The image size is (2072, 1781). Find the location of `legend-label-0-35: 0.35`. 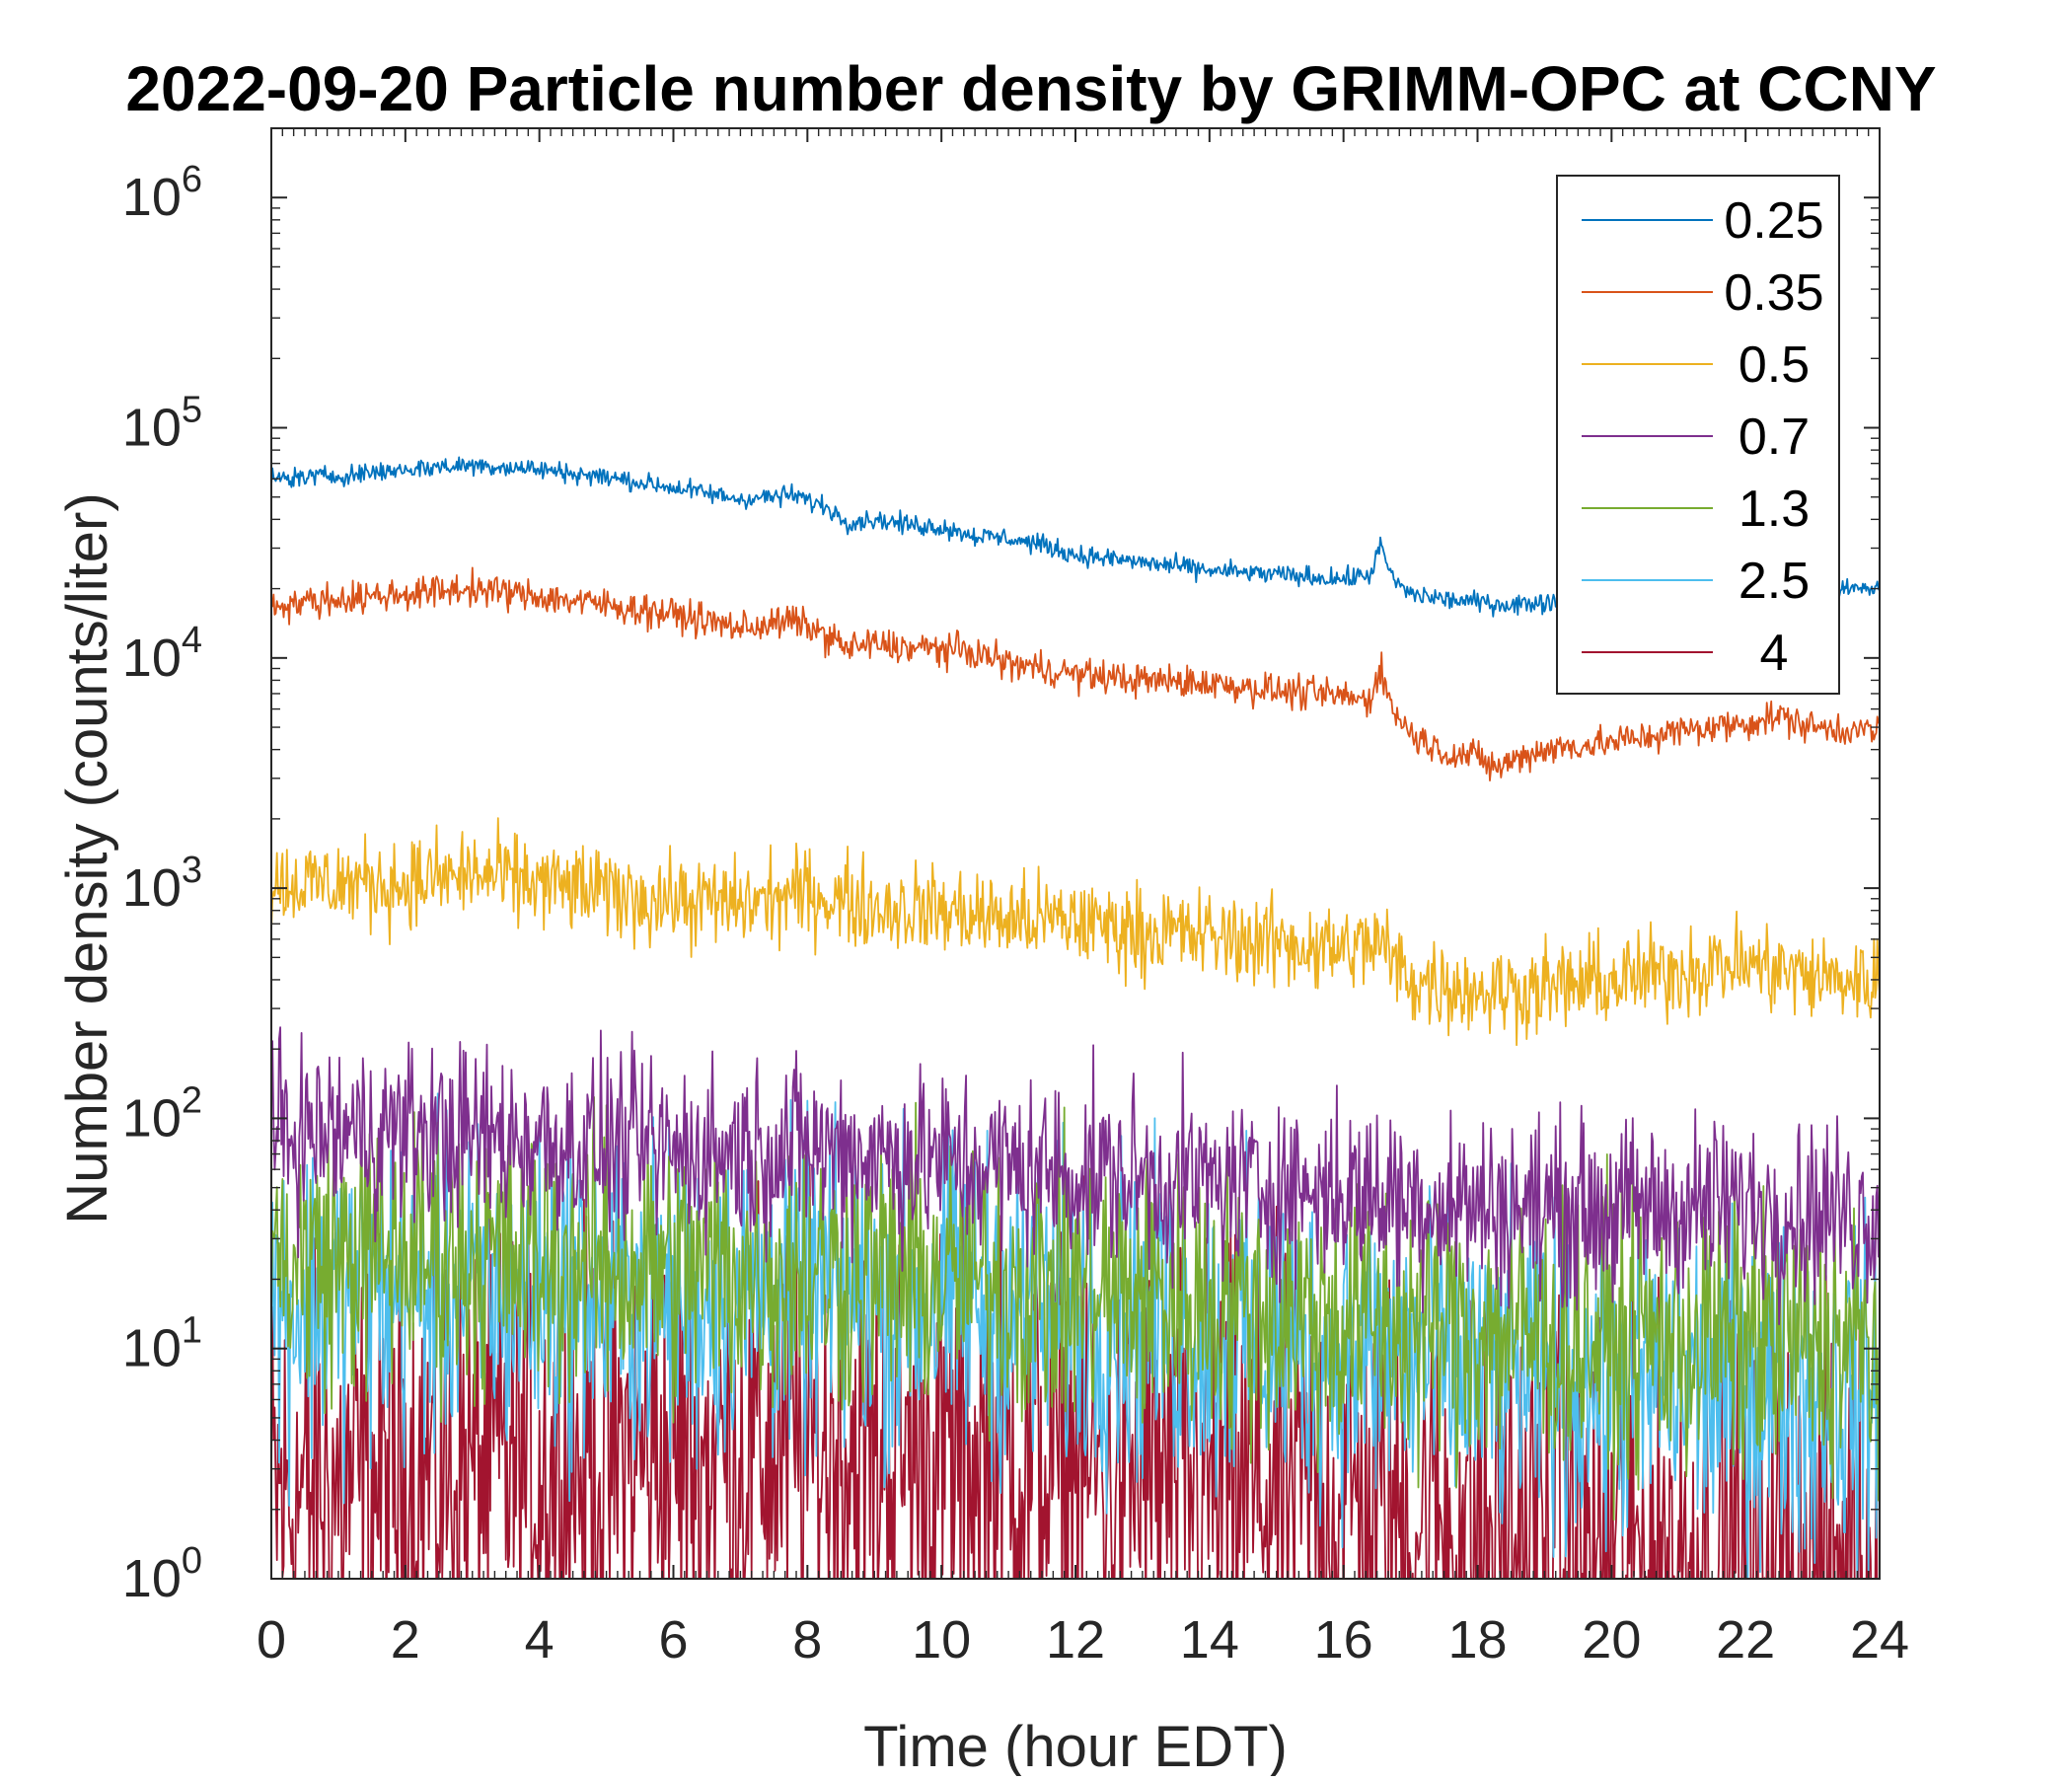

legend-label-0-35: 0.35 is located at coordinates (1773, 293).